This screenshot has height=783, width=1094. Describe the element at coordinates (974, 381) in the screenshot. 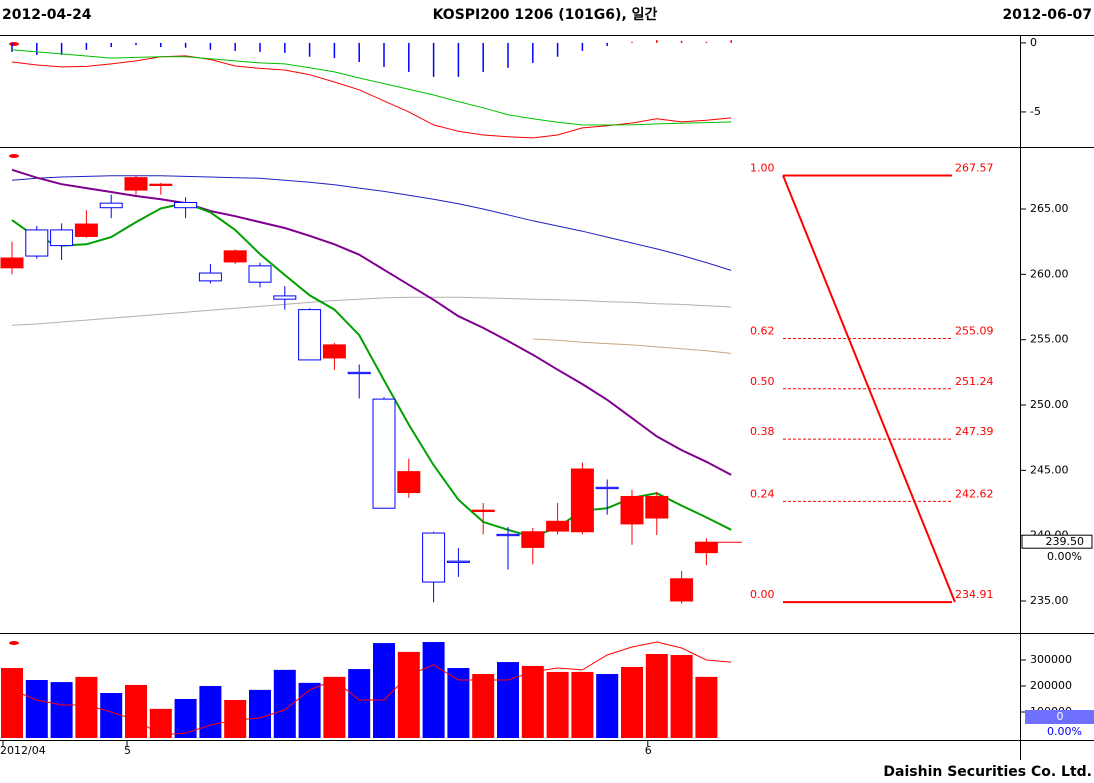

I see `fib-price-label: 251.24` at that location.